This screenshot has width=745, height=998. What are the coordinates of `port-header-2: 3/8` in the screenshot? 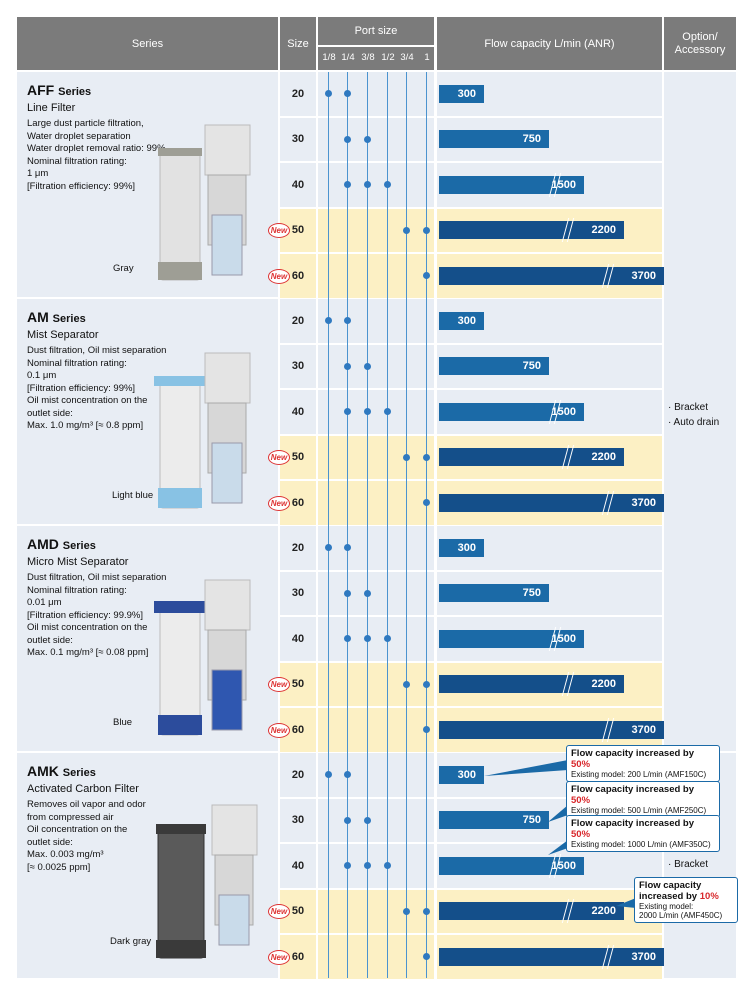 It's located at (368, 57).